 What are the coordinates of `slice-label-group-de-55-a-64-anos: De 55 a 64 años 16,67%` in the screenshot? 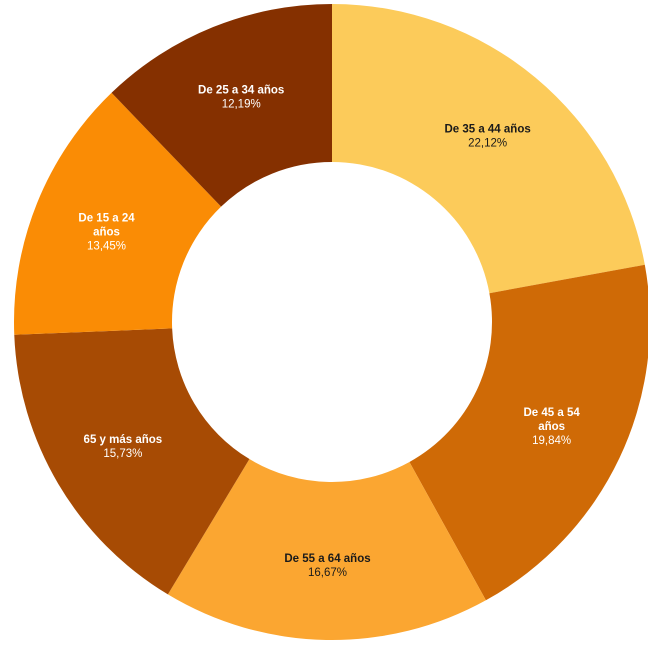 It's located at (327, 566).